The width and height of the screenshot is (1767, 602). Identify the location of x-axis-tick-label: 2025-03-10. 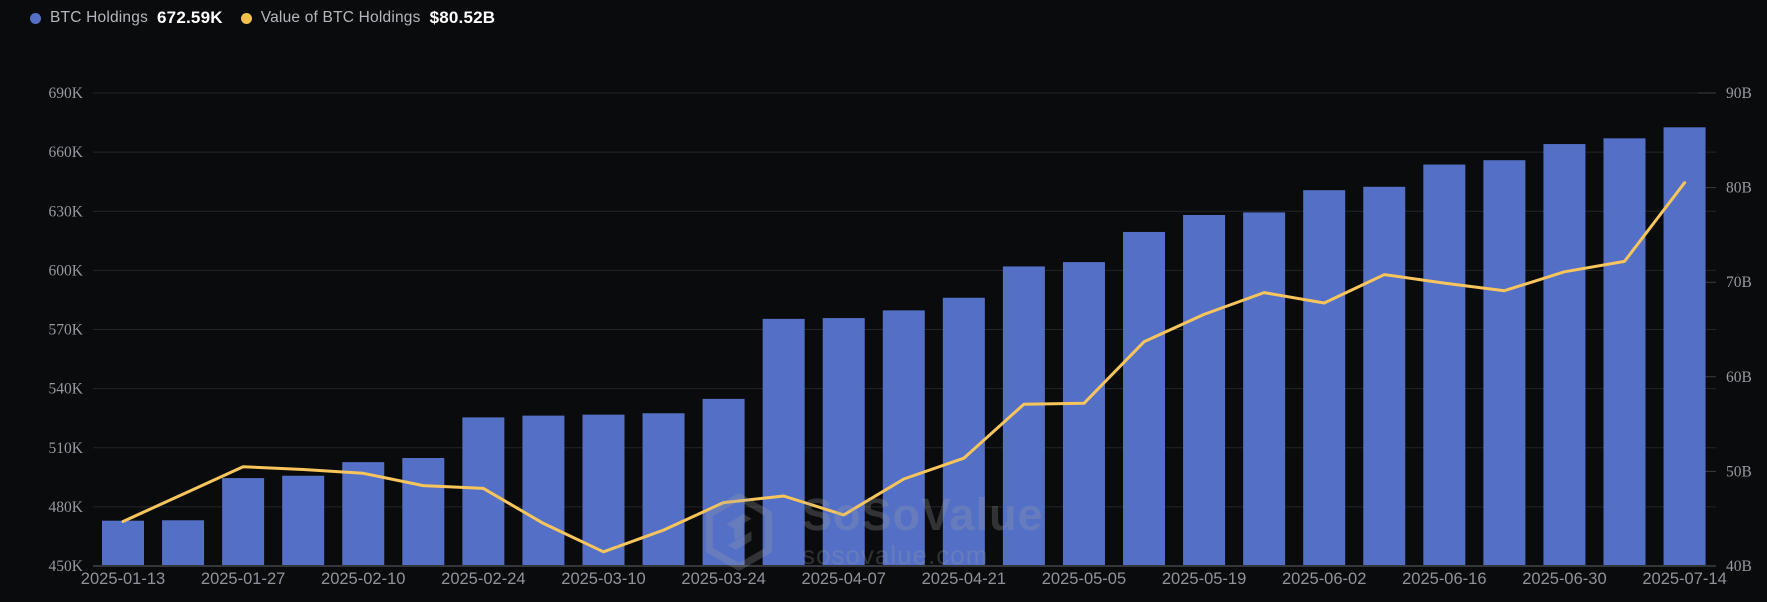
(603, 579).